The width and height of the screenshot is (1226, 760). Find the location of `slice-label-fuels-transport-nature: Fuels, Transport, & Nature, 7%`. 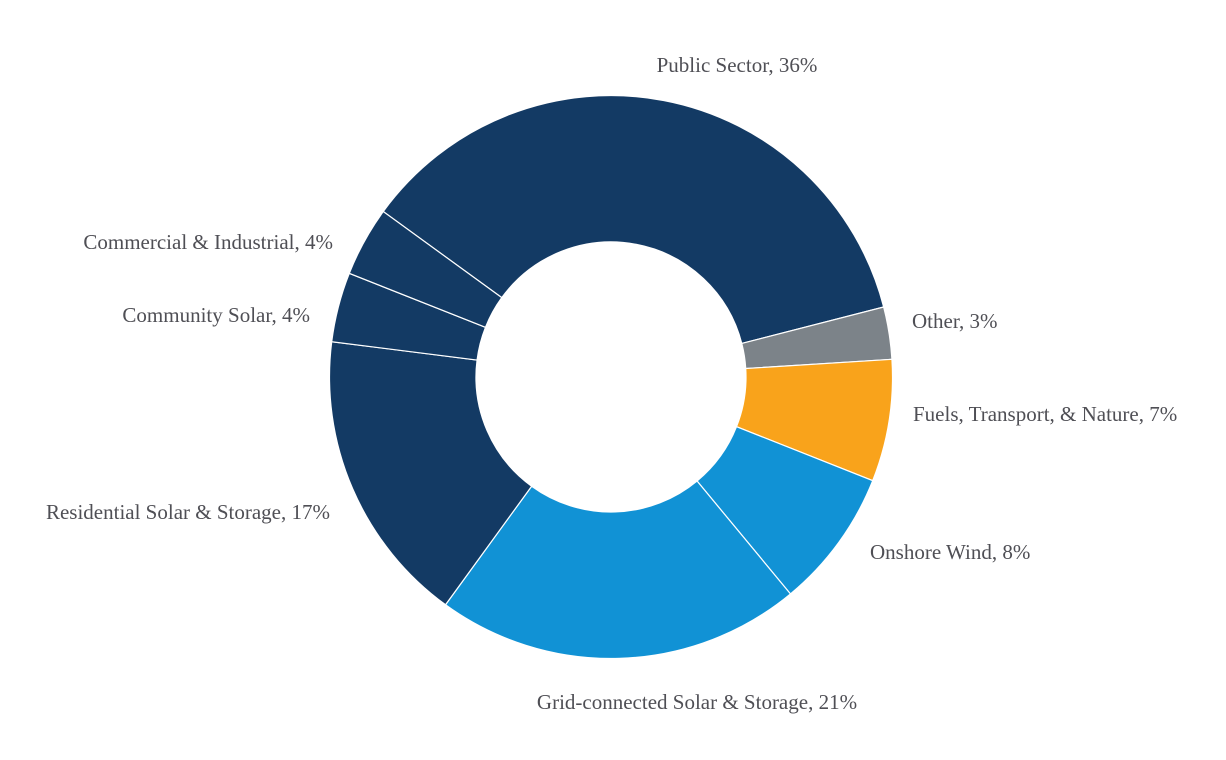

slice-label-fuels-transport-nature: Fuels, Transport, & Nature, 7% is located at coordinates (1045, 414).